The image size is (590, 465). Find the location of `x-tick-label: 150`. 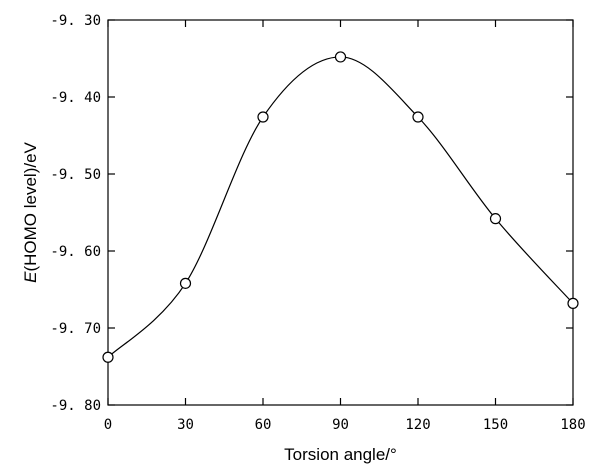

x-tick-label: 150 is located at coordinates (495, 425).